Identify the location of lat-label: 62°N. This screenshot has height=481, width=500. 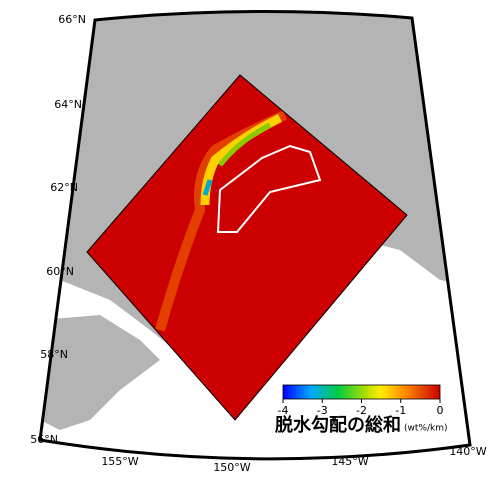
(64, 187).